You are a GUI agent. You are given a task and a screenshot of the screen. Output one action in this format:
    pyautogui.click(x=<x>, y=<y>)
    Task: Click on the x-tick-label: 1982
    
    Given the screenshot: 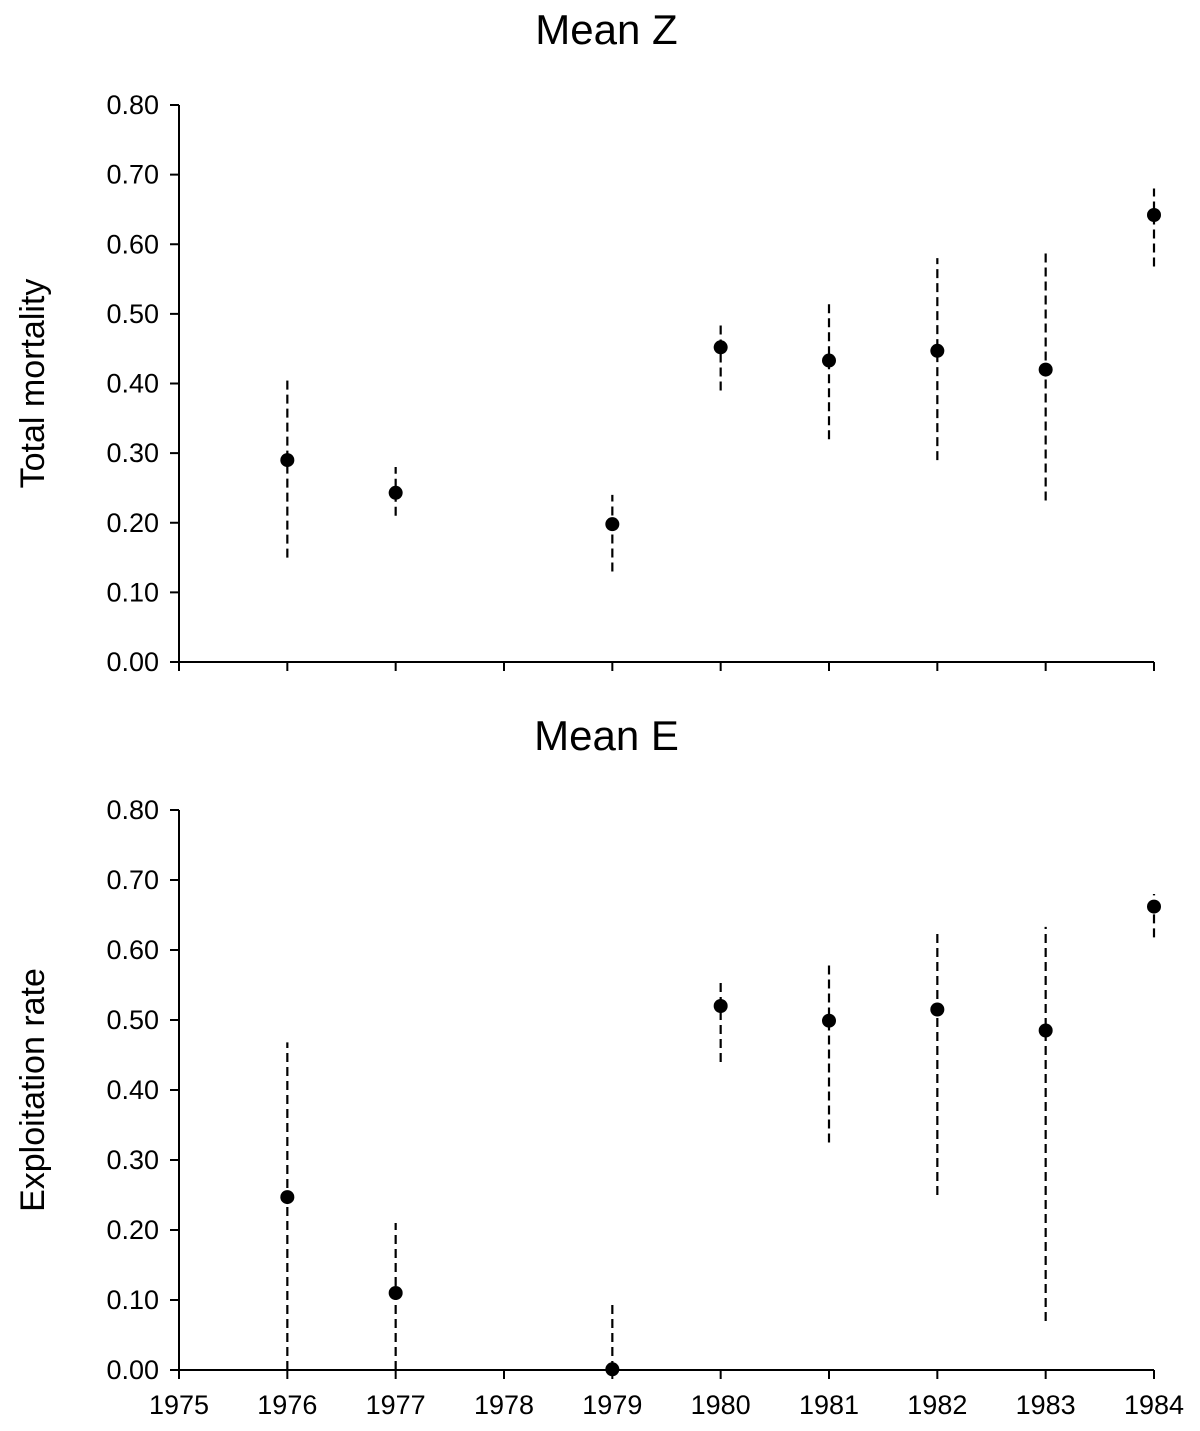 What is the action you would take?
    pyautogui.click(x=937, y=1405)
    